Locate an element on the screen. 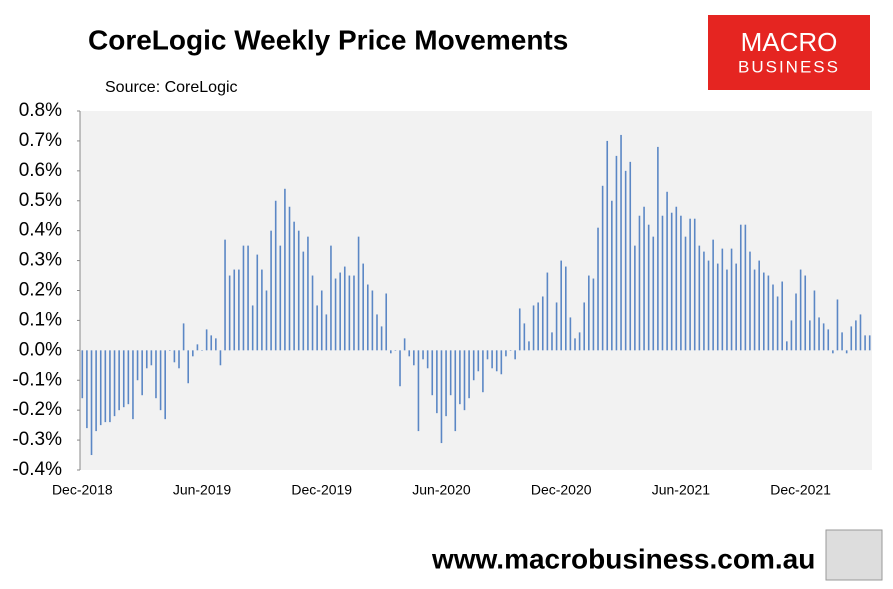 This screenshot has height=589, width=893. x-tick-label: Dec-2021 is located at coordinates (800, 490).